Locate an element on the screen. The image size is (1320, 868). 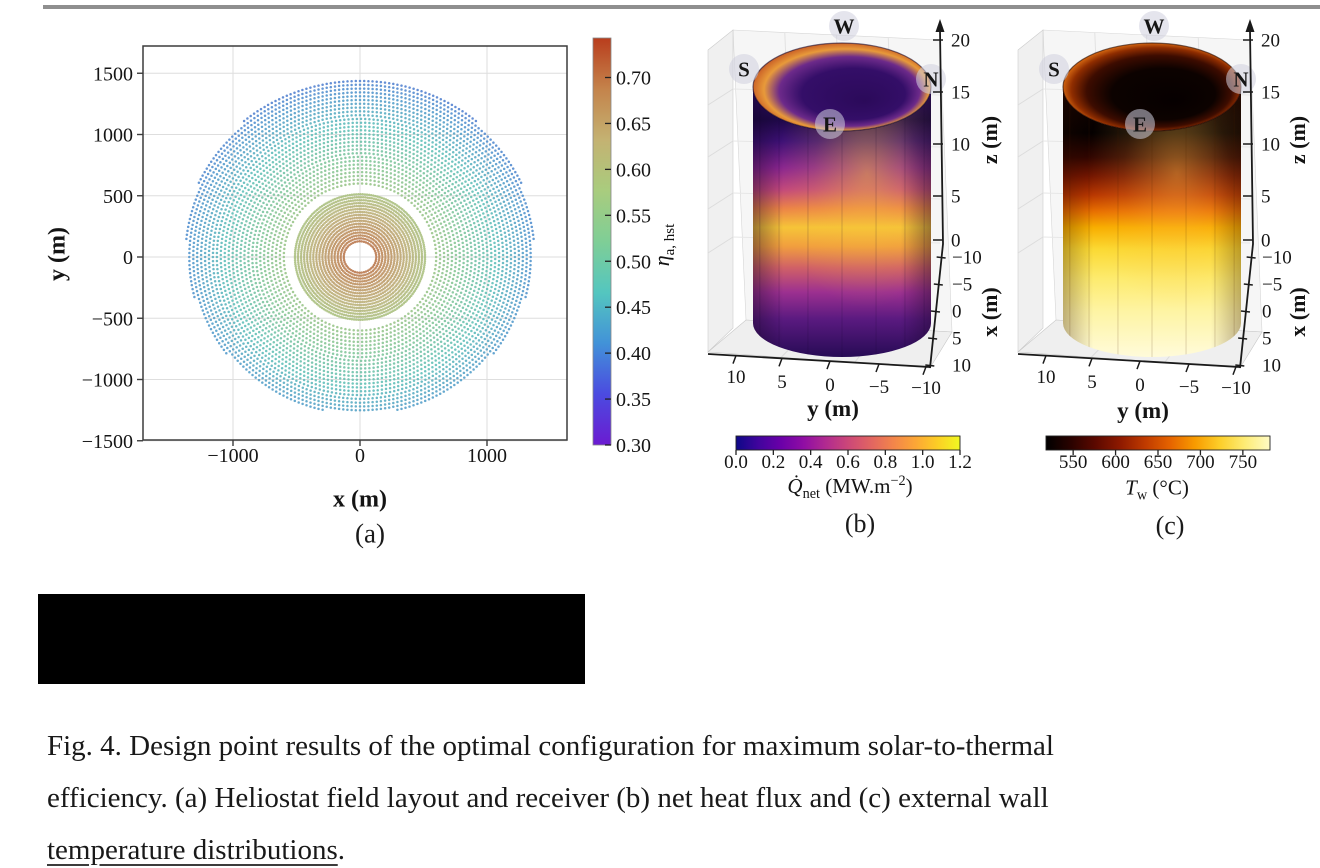
eta-subscript: a, hst is located at coordinates (670, 239).